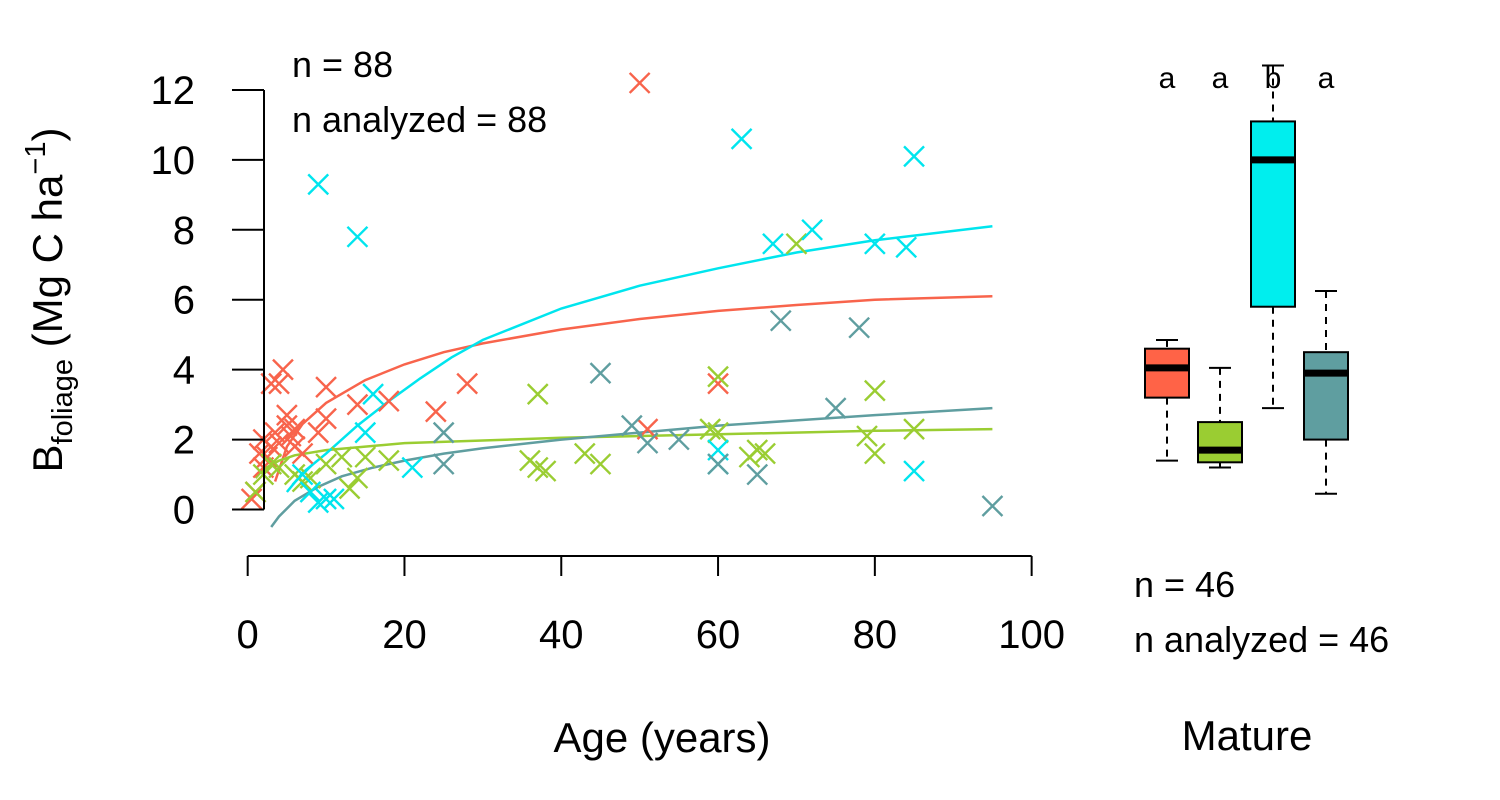 The height and width of the screenshot is (800, 1500). Describe the element at coordinates (184, 441) in the screenshot. I see `y-tick-label: 2` at that location.